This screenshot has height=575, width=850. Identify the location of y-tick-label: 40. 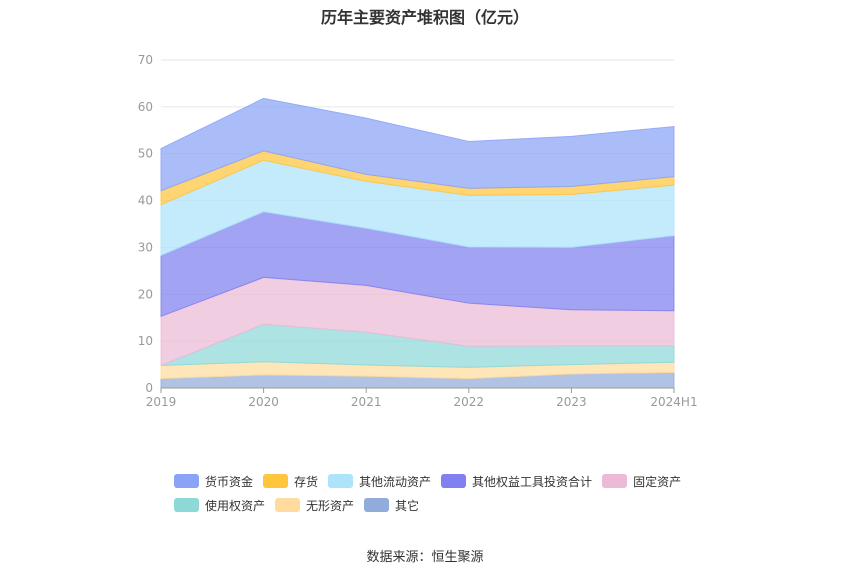
(145, 201).